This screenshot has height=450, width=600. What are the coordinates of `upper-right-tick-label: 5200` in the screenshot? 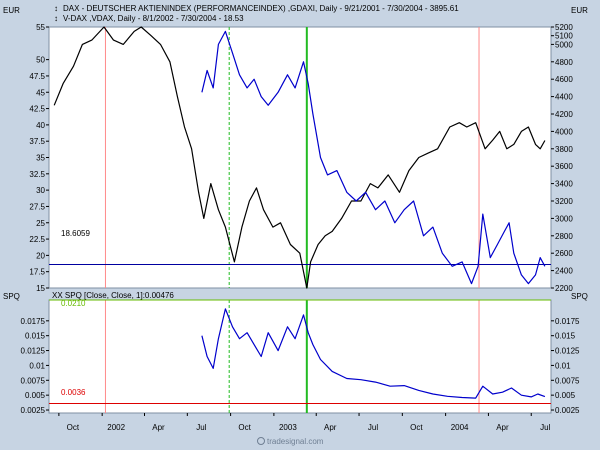 It's located at (564, 27).